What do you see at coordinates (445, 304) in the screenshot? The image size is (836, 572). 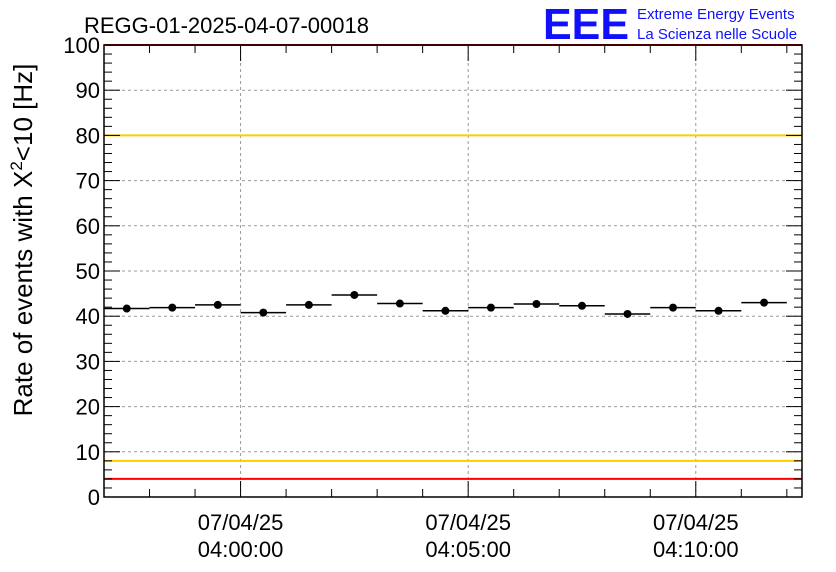 I see `data-points` at bounding box center [445, 304].